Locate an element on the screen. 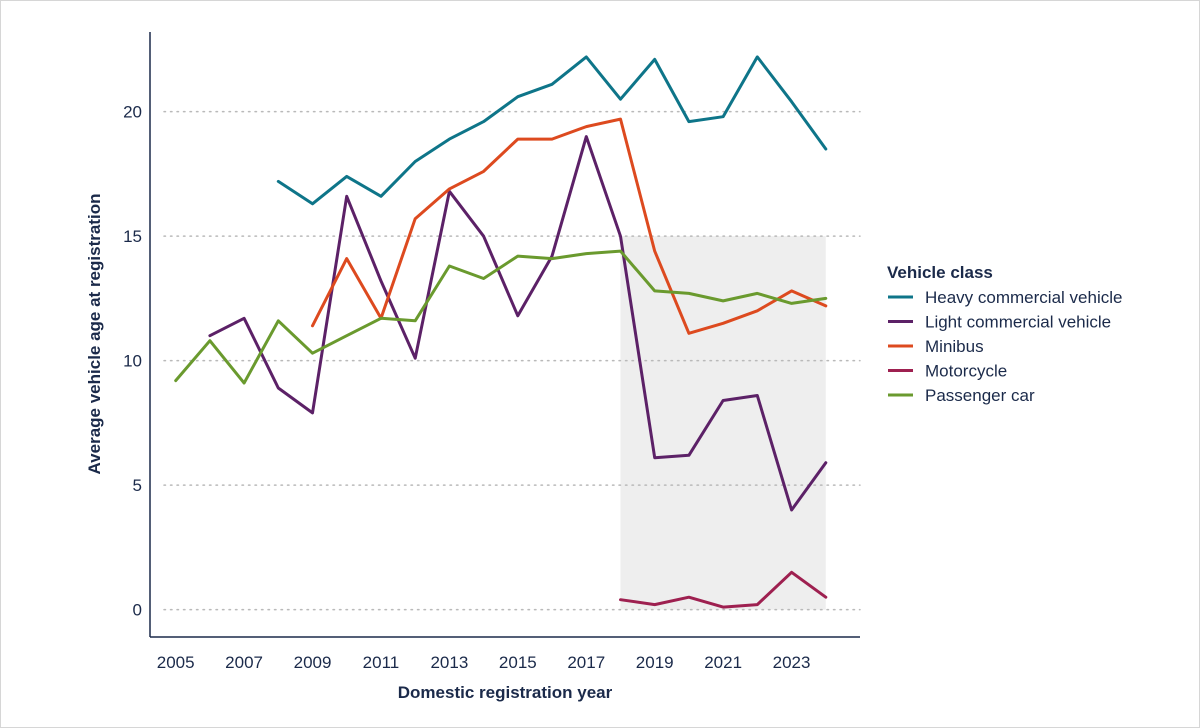  legend-item-minibus: Minibus is located at coordinates (936, 346).